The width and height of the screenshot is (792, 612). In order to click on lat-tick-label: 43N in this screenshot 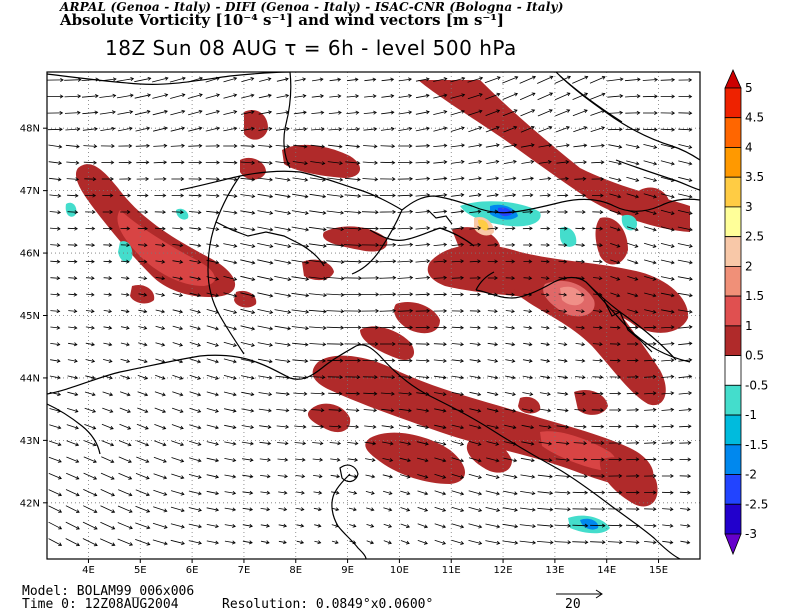, I will do `click(30, 441)`.